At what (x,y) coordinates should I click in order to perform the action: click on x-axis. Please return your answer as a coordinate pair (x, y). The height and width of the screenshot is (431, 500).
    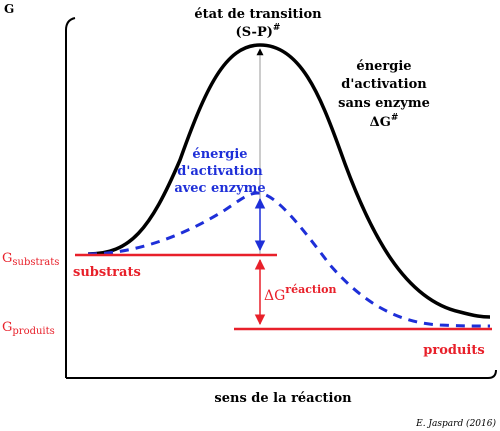
    Looking at the image, I should click on (281, 374).